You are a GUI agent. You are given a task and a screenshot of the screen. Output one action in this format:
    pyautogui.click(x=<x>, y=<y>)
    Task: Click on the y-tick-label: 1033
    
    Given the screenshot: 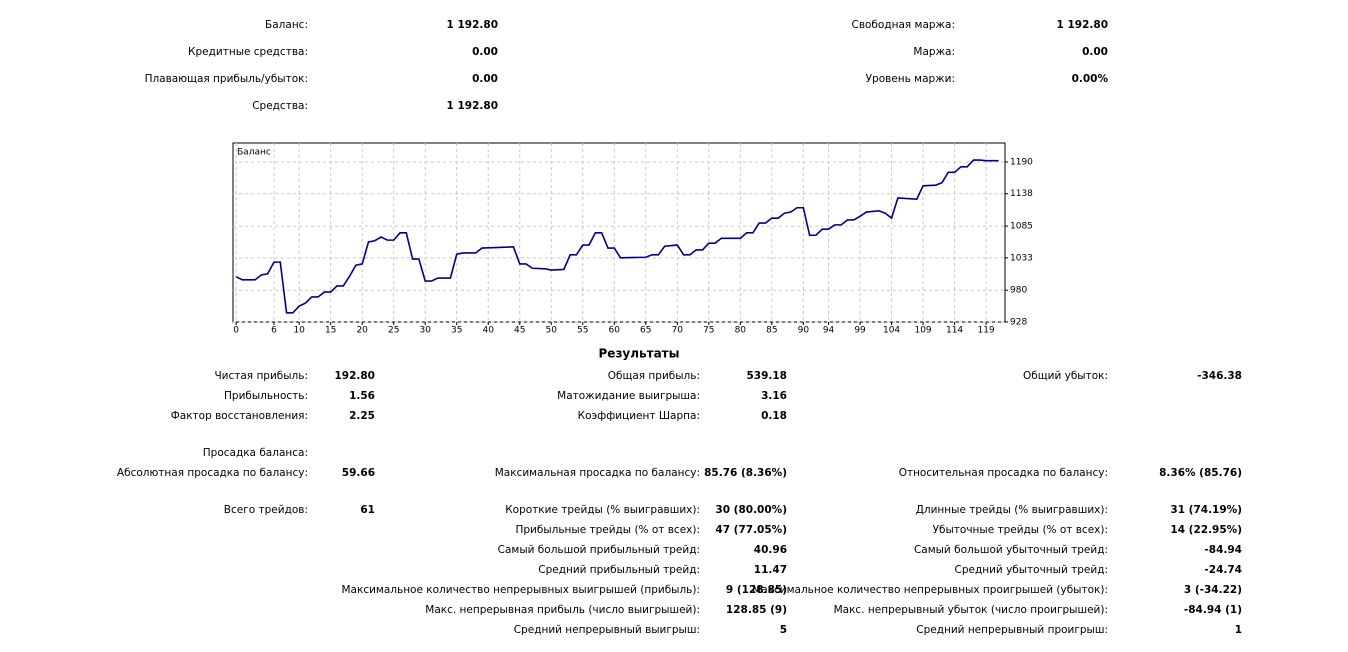 What is the action you would take?
    pyautogui.click(x=1021, y=258)
    